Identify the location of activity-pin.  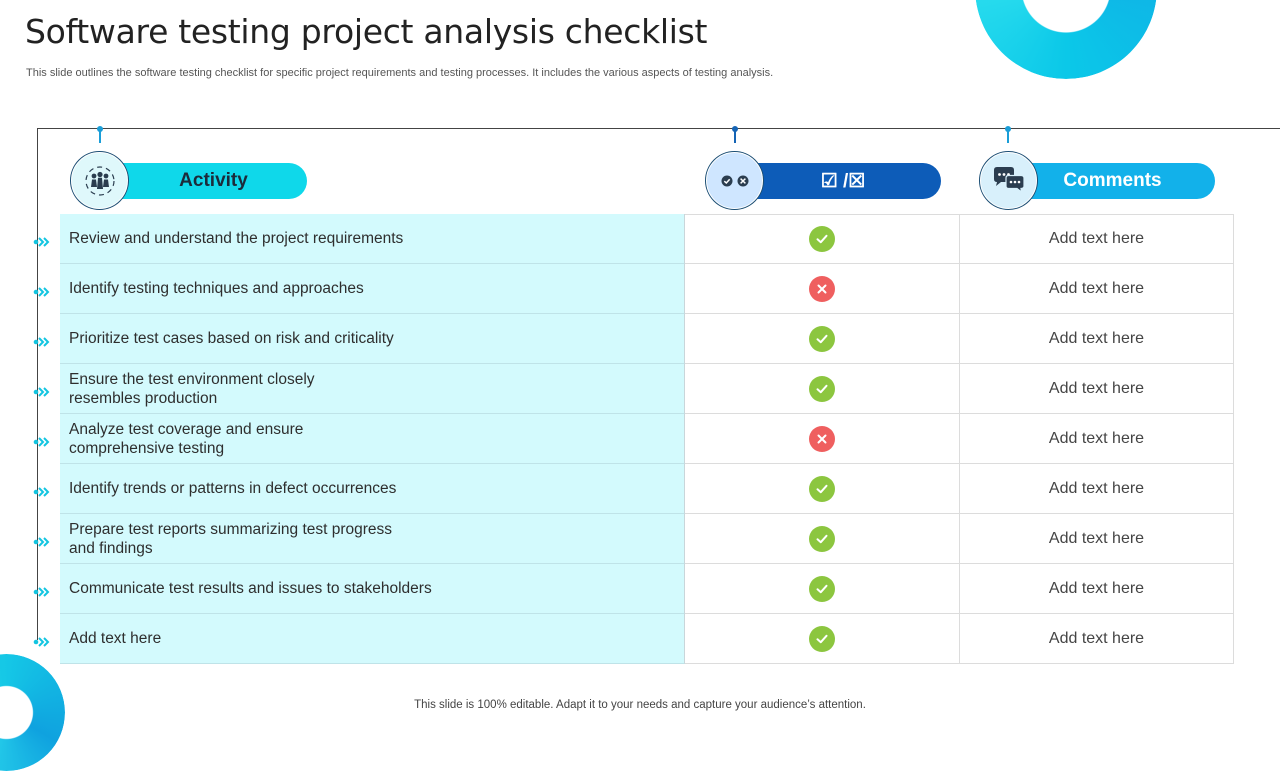
(100, 134).